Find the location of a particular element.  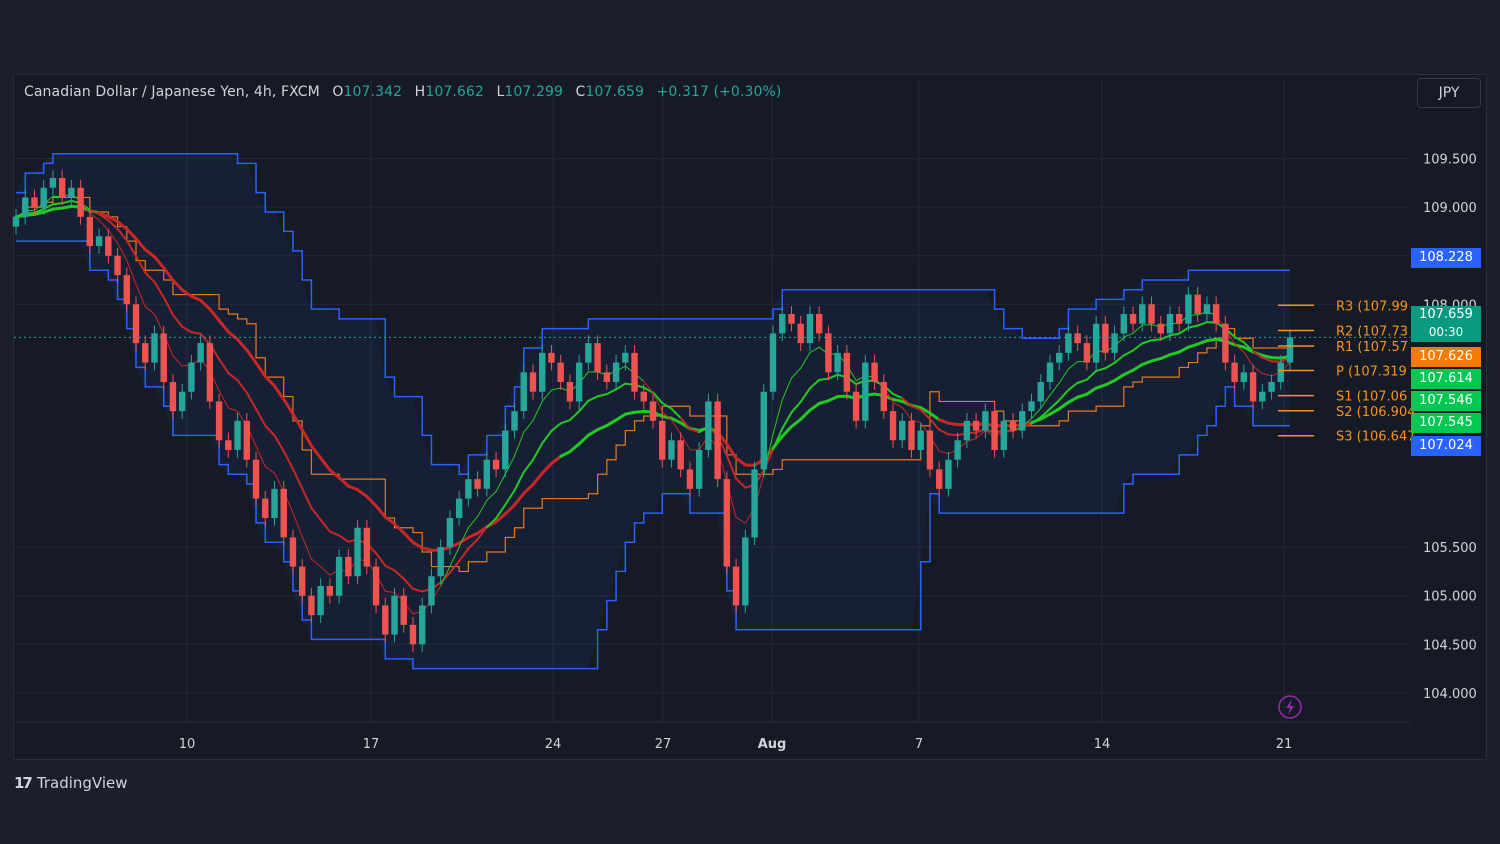

pivot-label-s3: S3 (106.647 is located at coordinates (1376, 437).